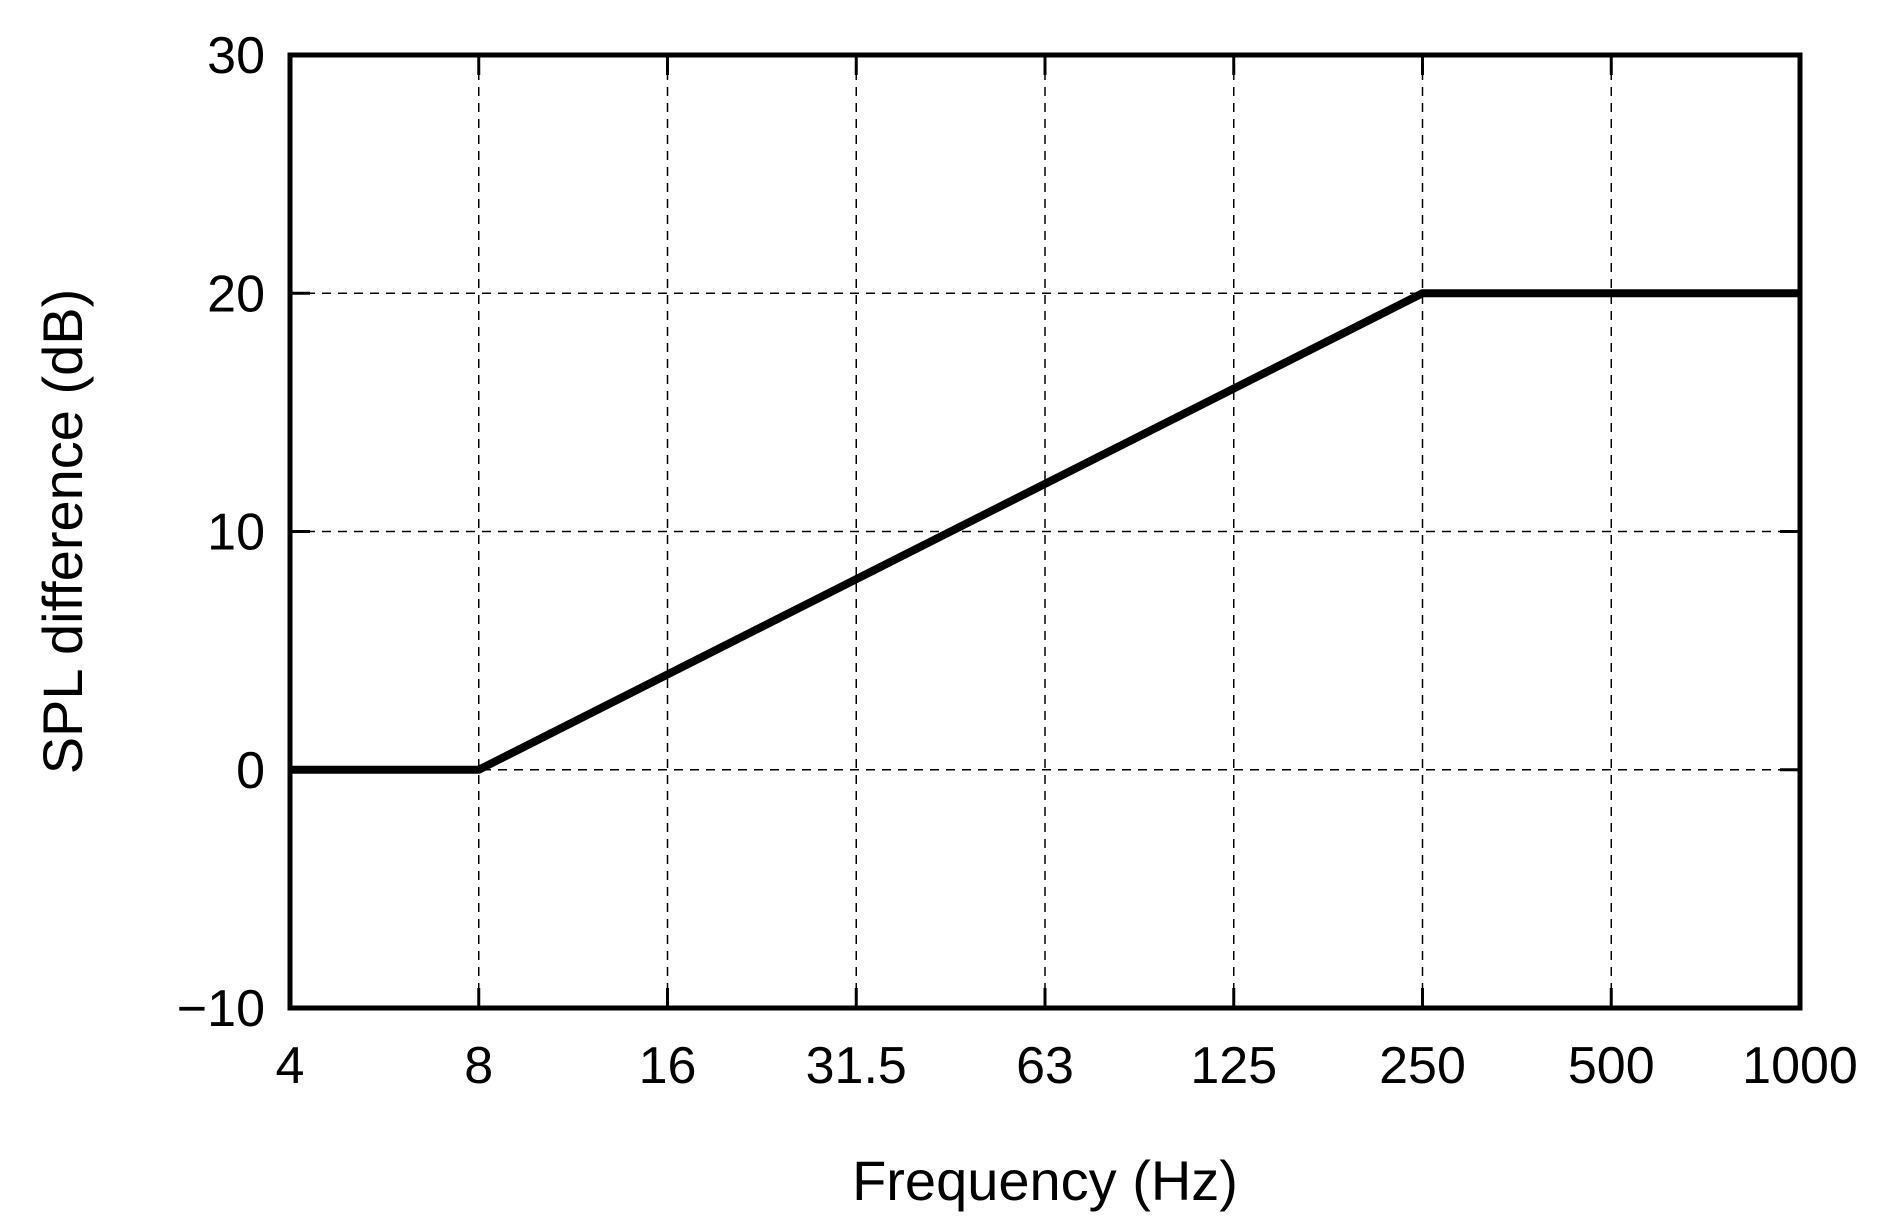  I want to click on y-tick-label: 30, so click(236, 56).